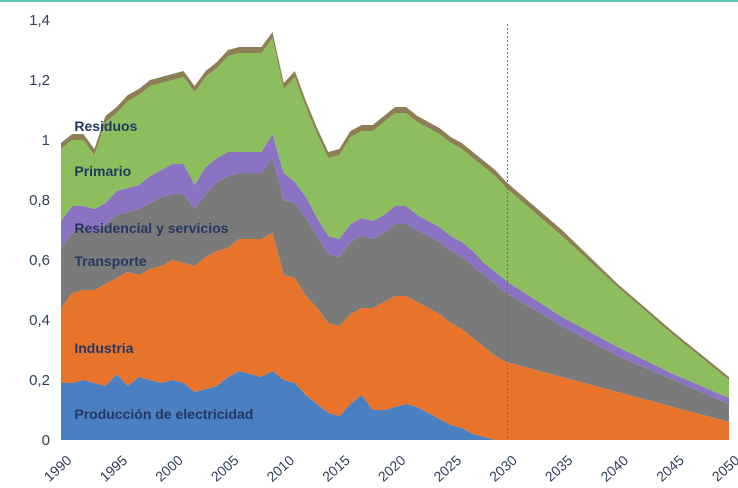 The width and height of the screenshot is (738, 488). Describe the element at coordinates (169, 468) in the screenshot. I see `x-tick-label: 2000` at that location.